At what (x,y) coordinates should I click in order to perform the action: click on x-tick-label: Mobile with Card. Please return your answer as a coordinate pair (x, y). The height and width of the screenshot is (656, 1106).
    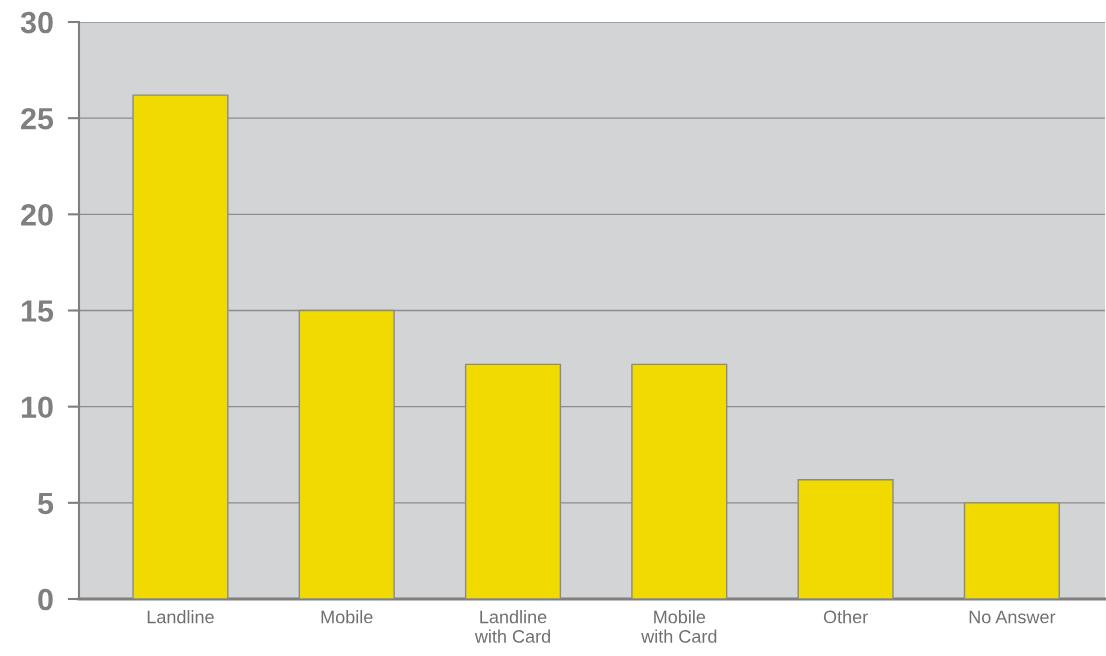
    Looking at the image, I should click on (679, 626).